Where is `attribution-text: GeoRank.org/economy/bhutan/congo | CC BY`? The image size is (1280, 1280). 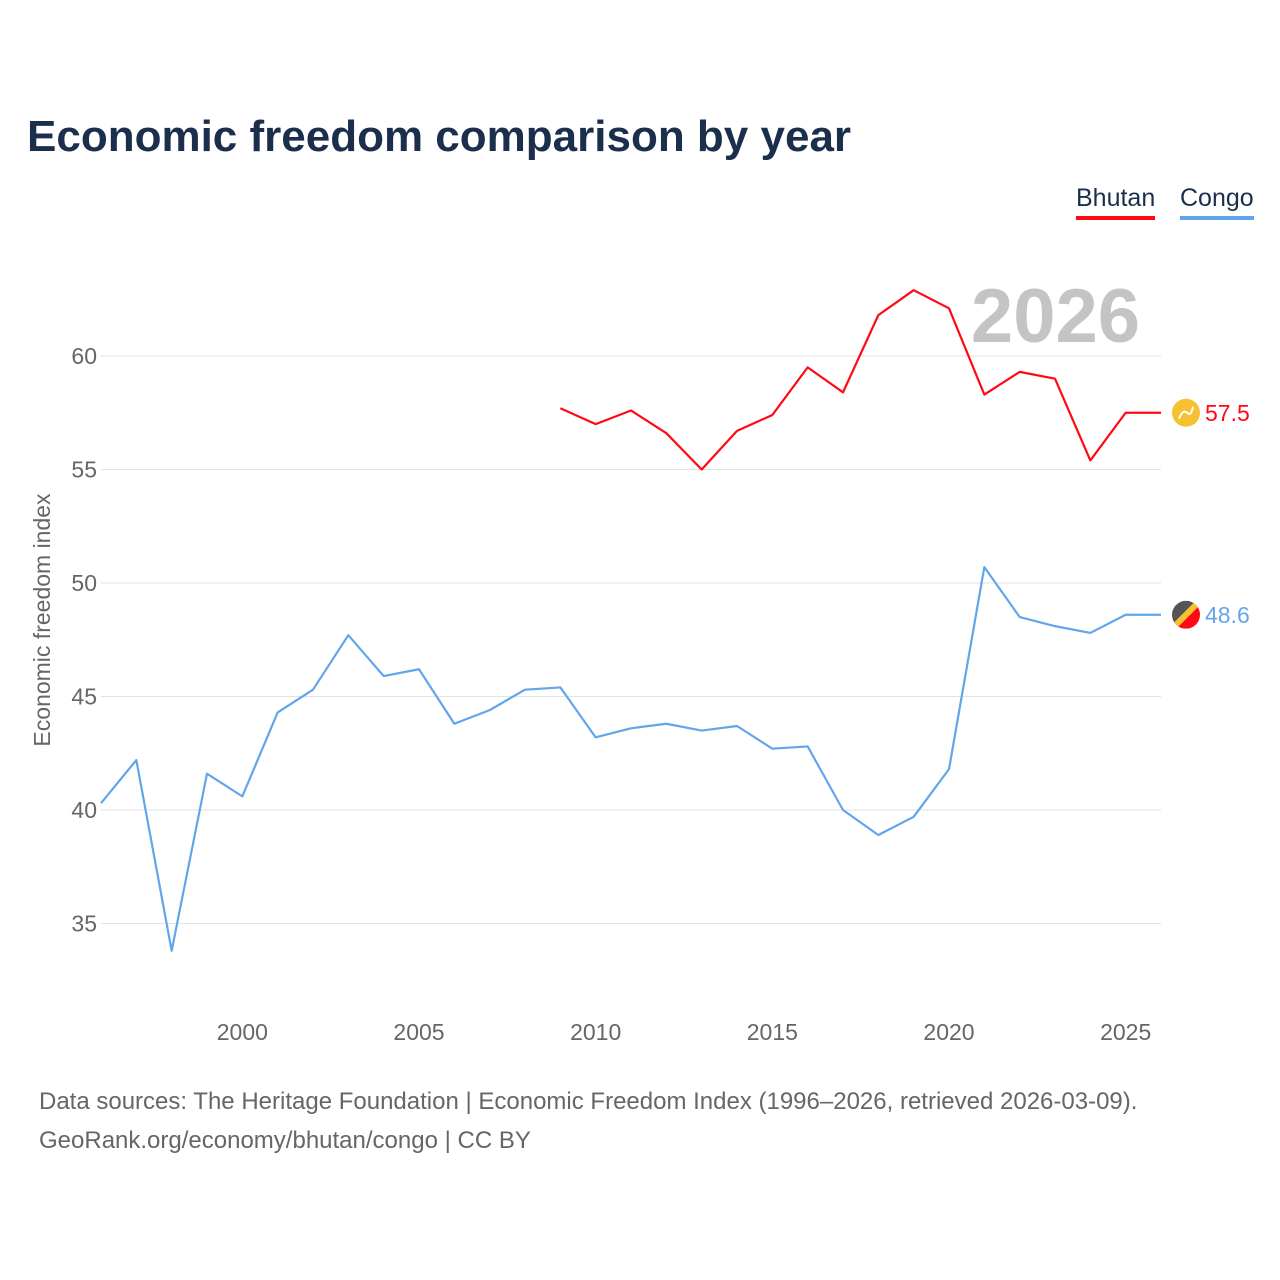 attribution-text: GeoRank.org/economy/bhutan/congo | CC BY is located at coordinates (285, 1140).